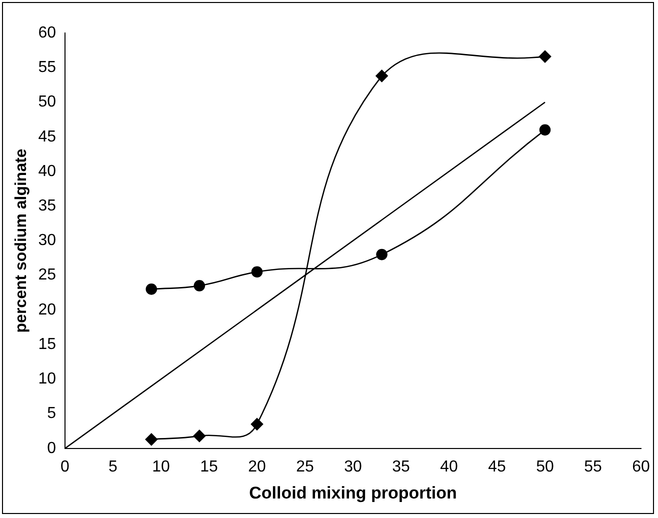  Describe the element at coordinates (21, 240) in the screenshot. I see `y-axis-title: percent sodium alginate` at that location.